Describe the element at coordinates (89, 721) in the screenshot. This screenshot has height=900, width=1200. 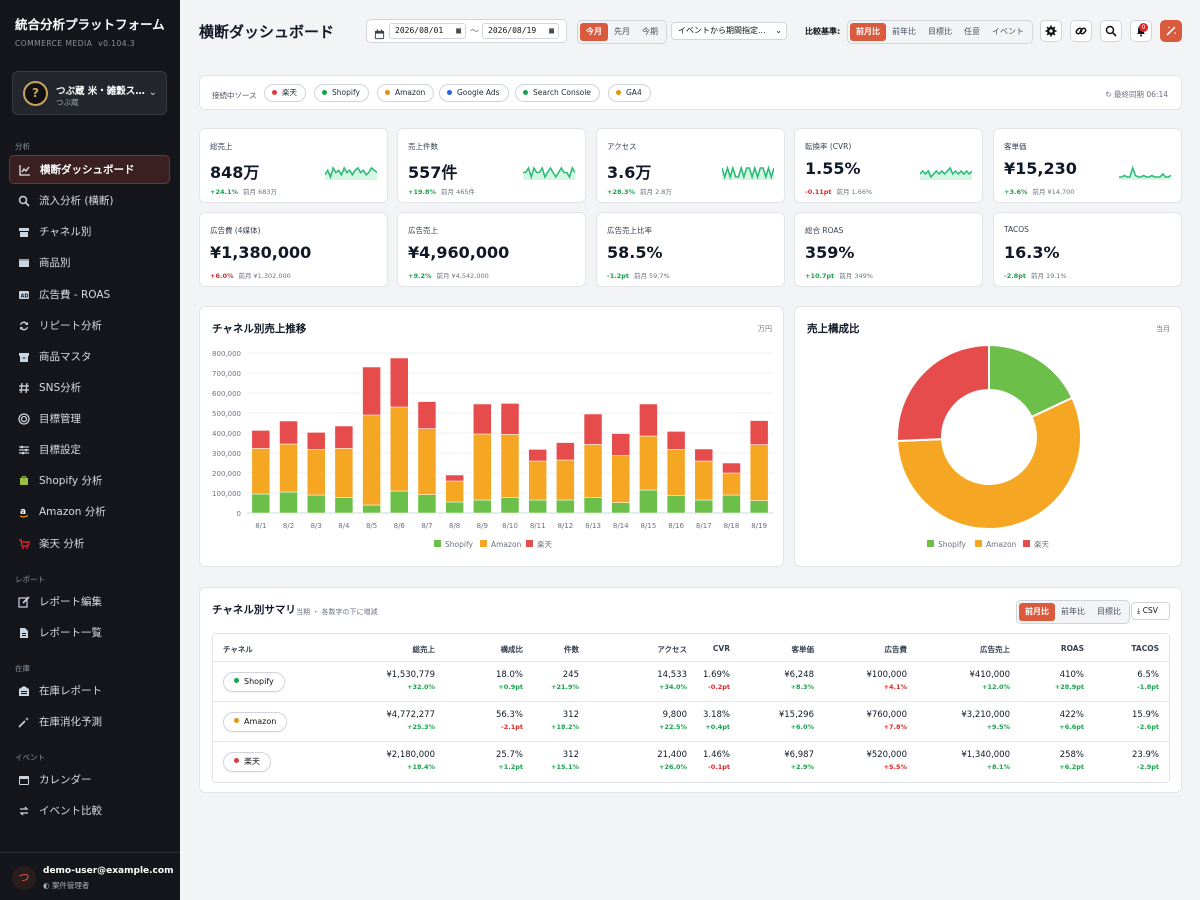
I see `sidebar-item-magic: 在庫消化予測` at that location.